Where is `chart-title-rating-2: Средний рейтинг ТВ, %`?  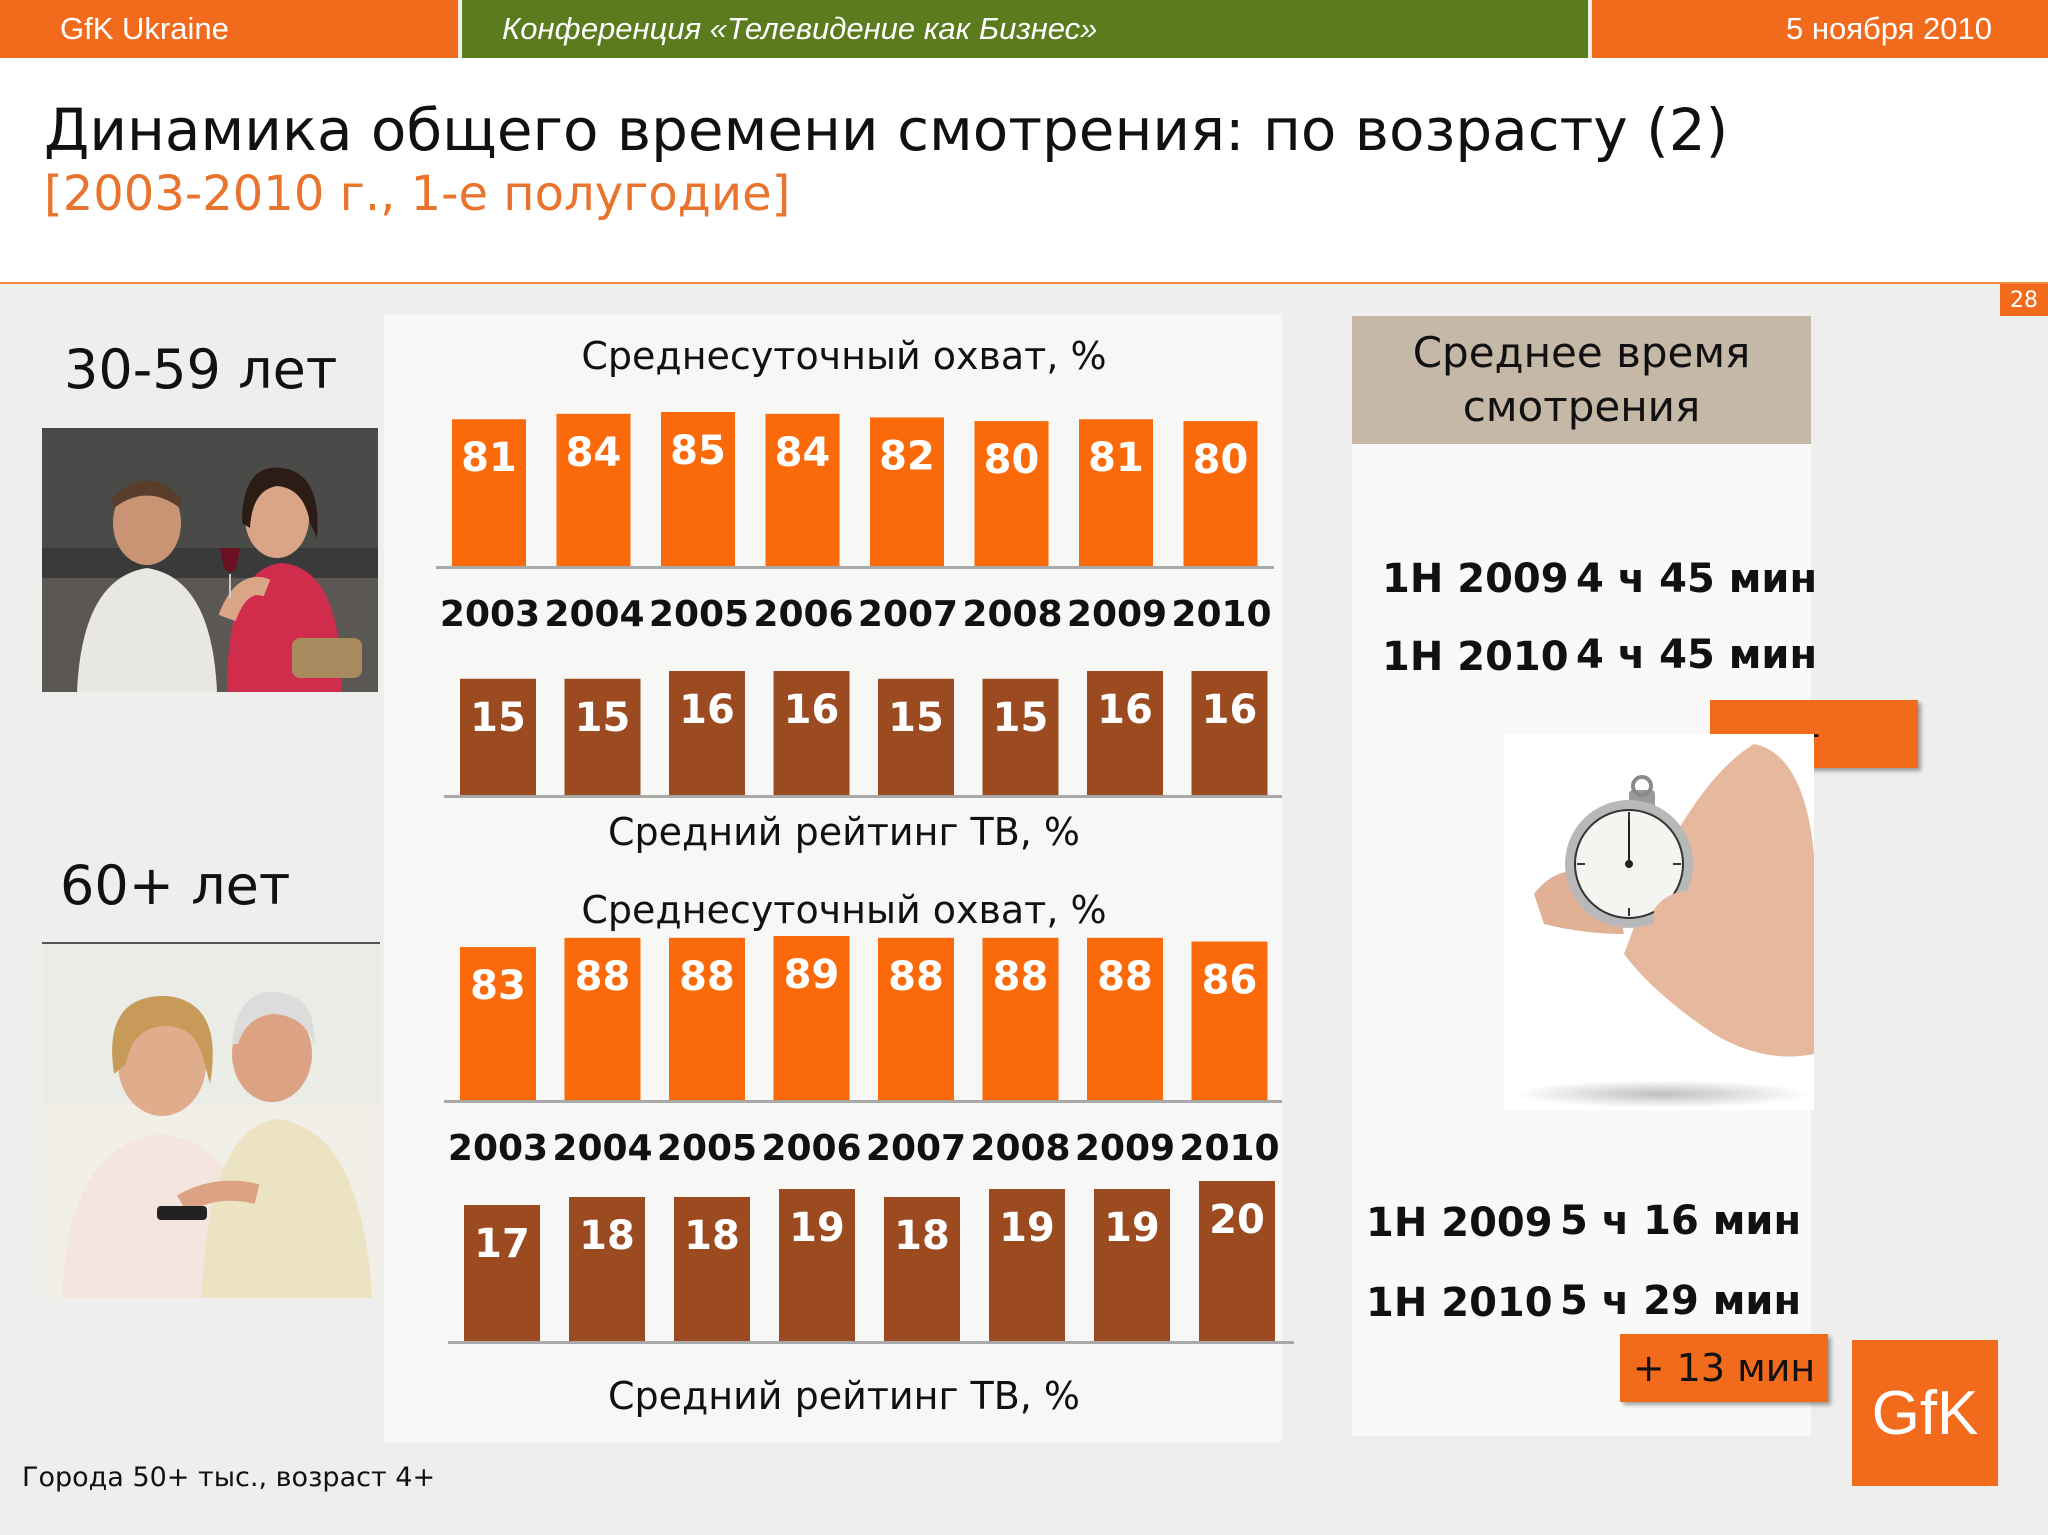
chart-title-rating-2: Средний рейтинг ТВ, % is located at coordinates (844, 1396).